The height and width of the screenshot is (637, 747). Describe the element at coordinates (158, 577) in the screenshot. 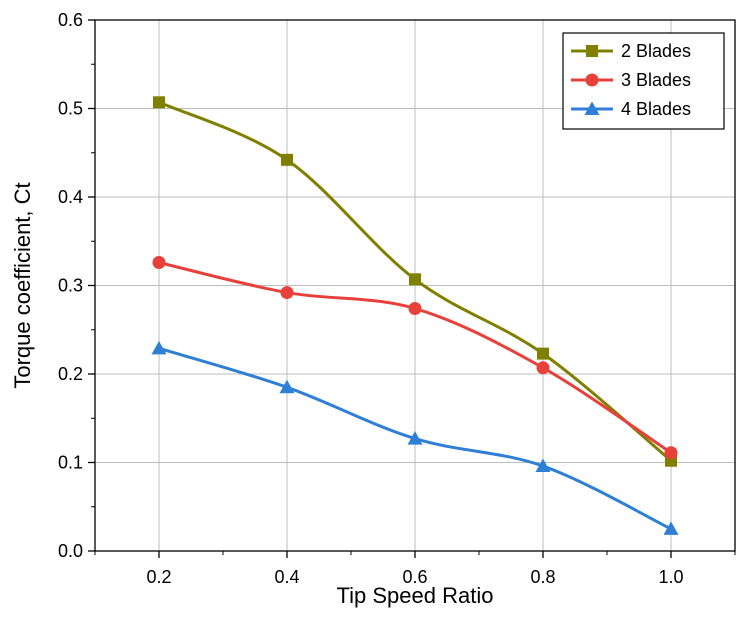

I see `x-tick-label: 0.2` at that location.